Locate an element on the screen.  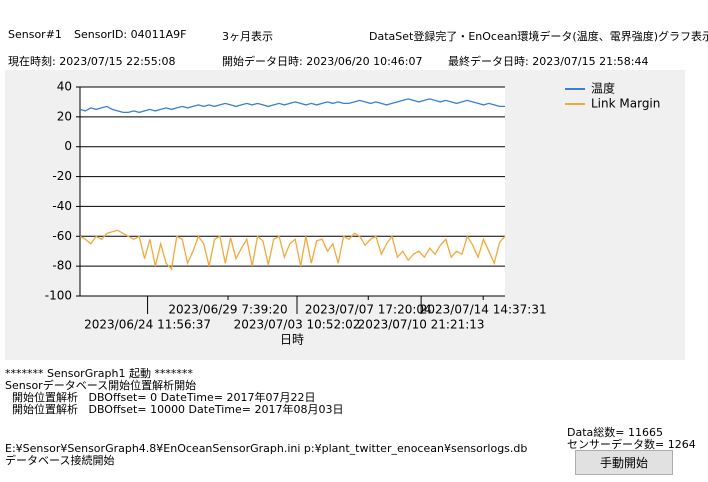
last-label: 最終データ日時: 2023/07/15 21:58:44 is located at coordinates (548, 61).